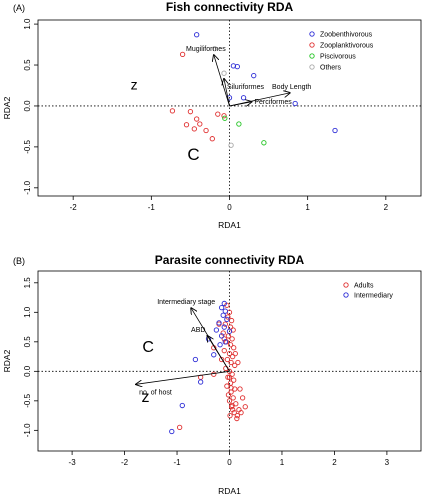  What do you see at coordinates (177, 462) in the screenshot?
I see `x-tick-label: -1` at bounding box center [177, 462].